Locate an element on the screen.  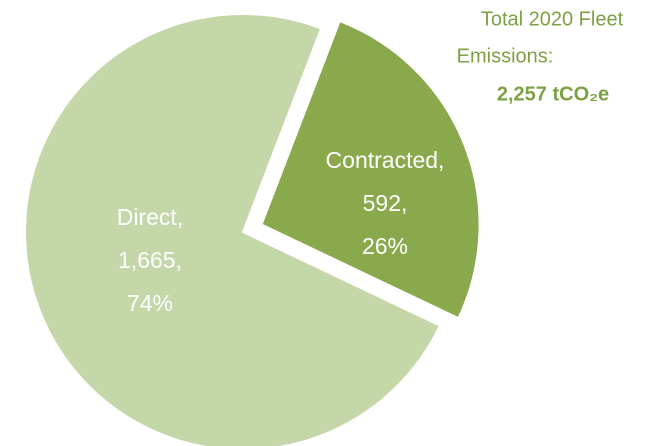
total-label: 2,257 tCO₂e is located at coordinates (553, 94).